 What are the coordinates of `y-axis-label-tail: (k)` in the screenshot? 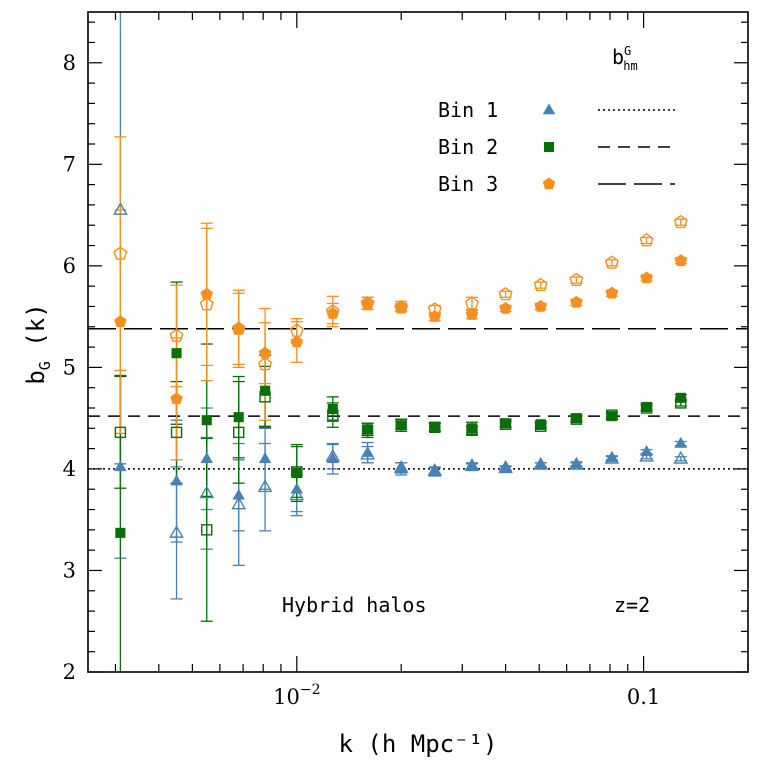 It's located at (36, 332).